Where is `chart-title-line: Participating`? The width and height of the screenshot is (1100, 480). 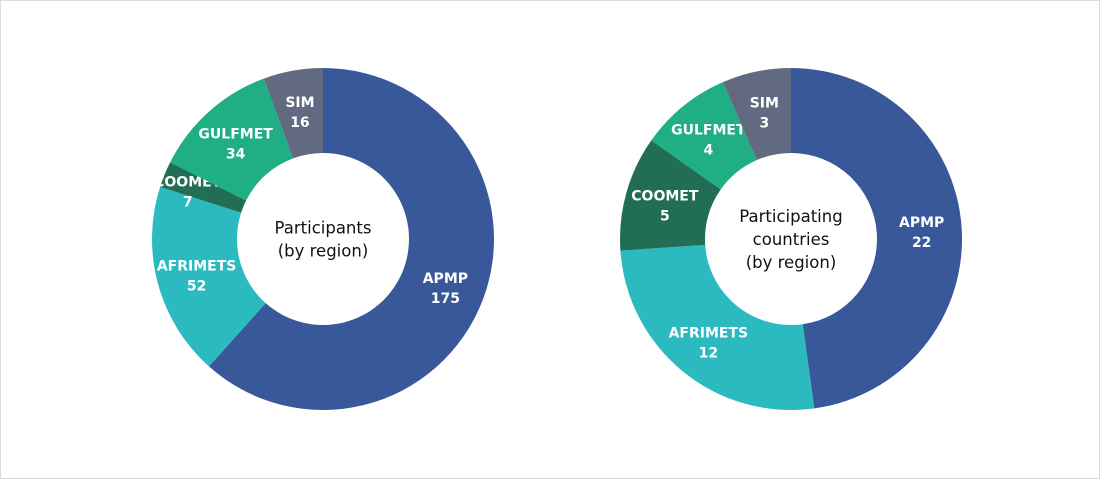 chart-title-line: Participating is located at coordinates (790, 216).